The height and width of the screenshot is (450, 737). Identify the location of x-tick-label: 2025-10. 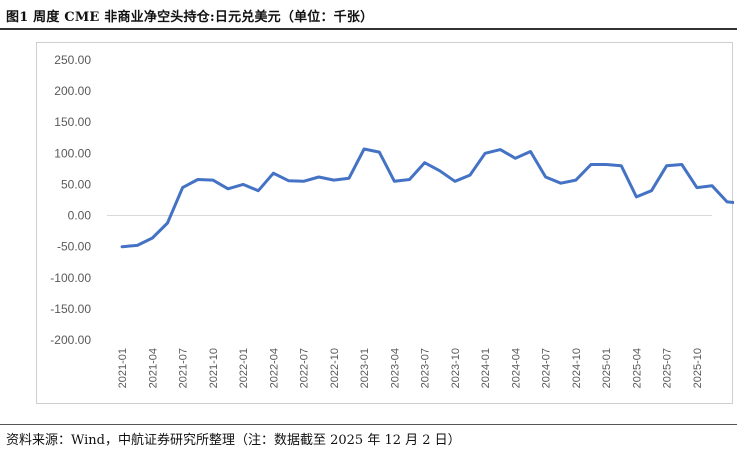
(698, 368).